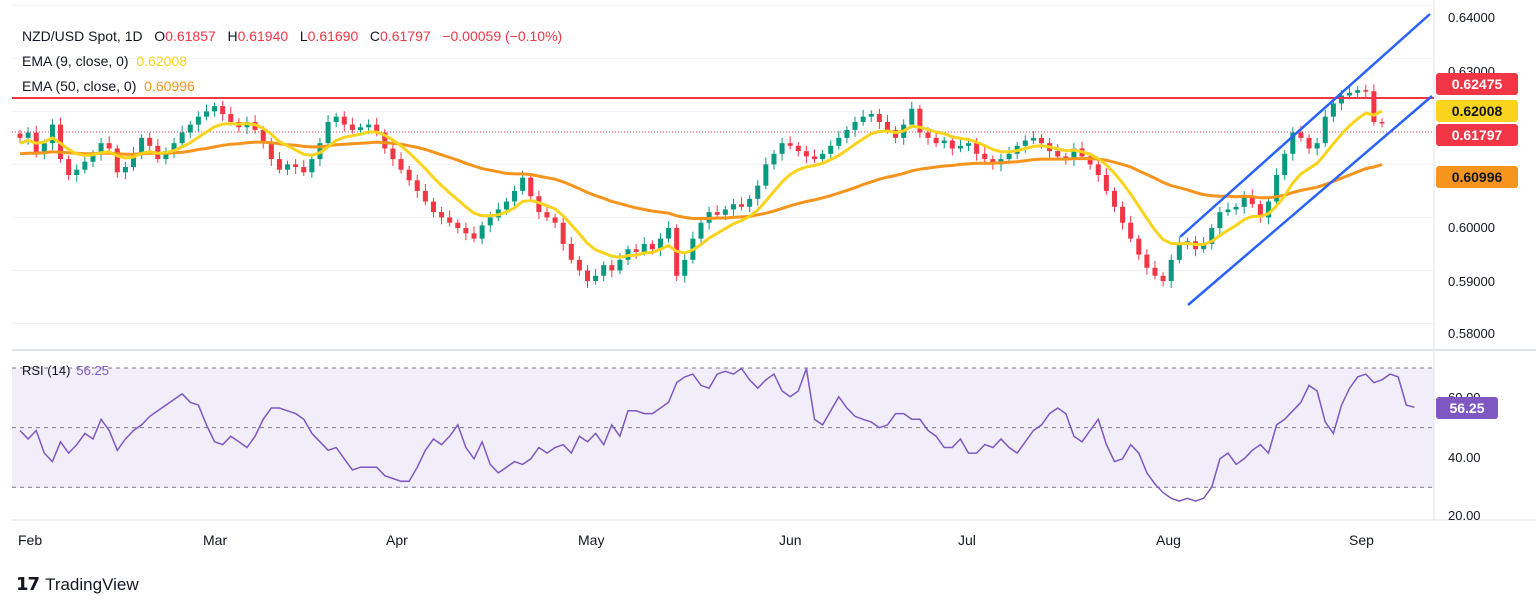  What do you see at coordinates (77, 584) in the screenshot?
I see `tradingview-brand: 𝟭𝟳 TradingView` at bounding box center [77, 584].